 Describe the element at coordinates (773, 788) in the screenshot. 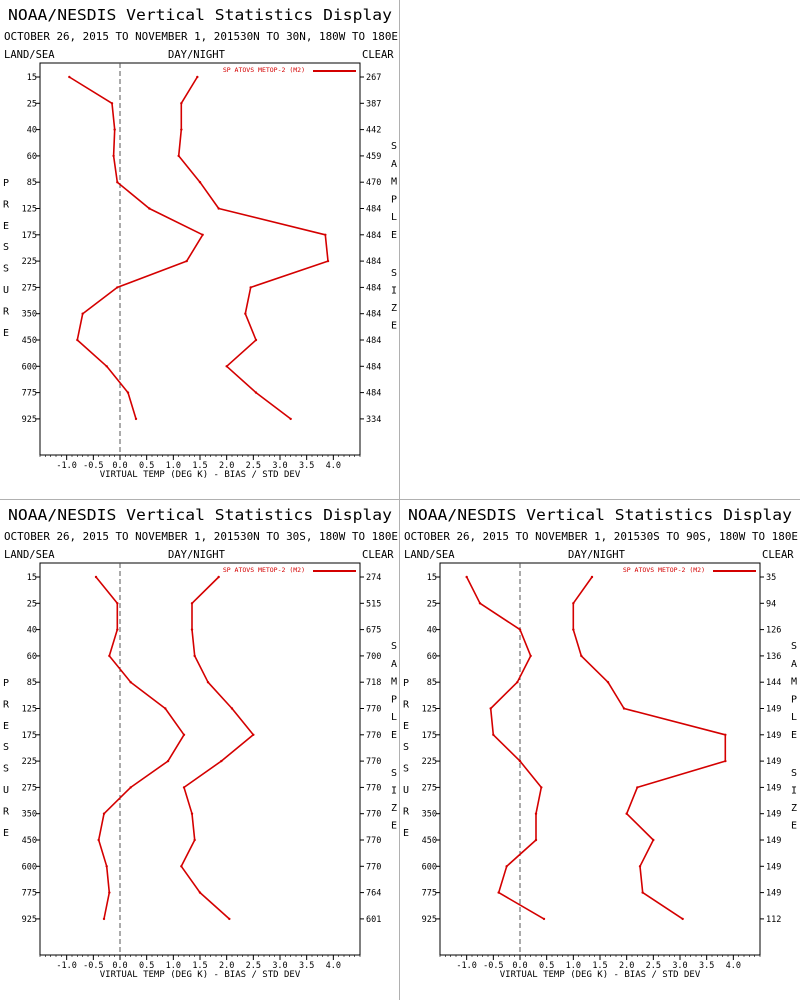

I see `sample-size-label: 149` at that location.